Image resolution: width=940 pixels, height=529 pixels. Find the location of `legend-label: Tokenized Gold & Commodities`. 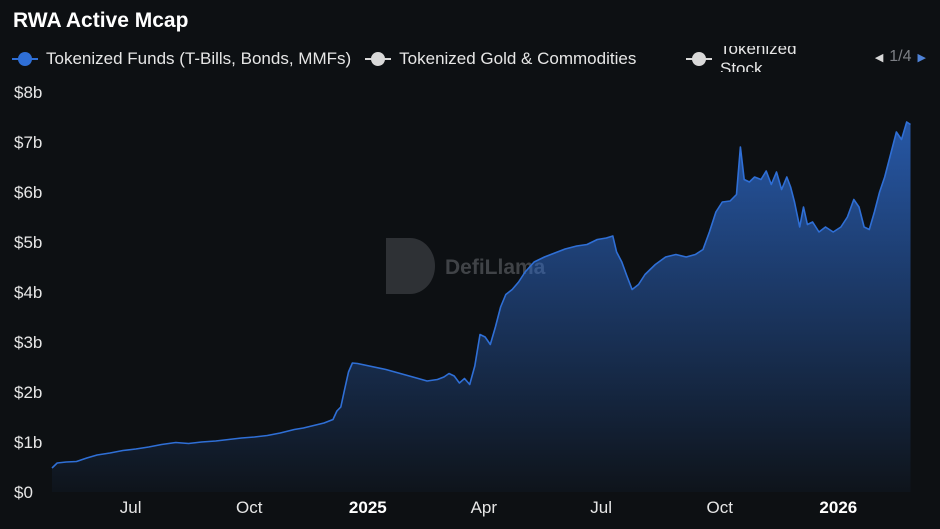

legend-label: Tokenized Gold & Commodities is located at coordinates (518, 58).